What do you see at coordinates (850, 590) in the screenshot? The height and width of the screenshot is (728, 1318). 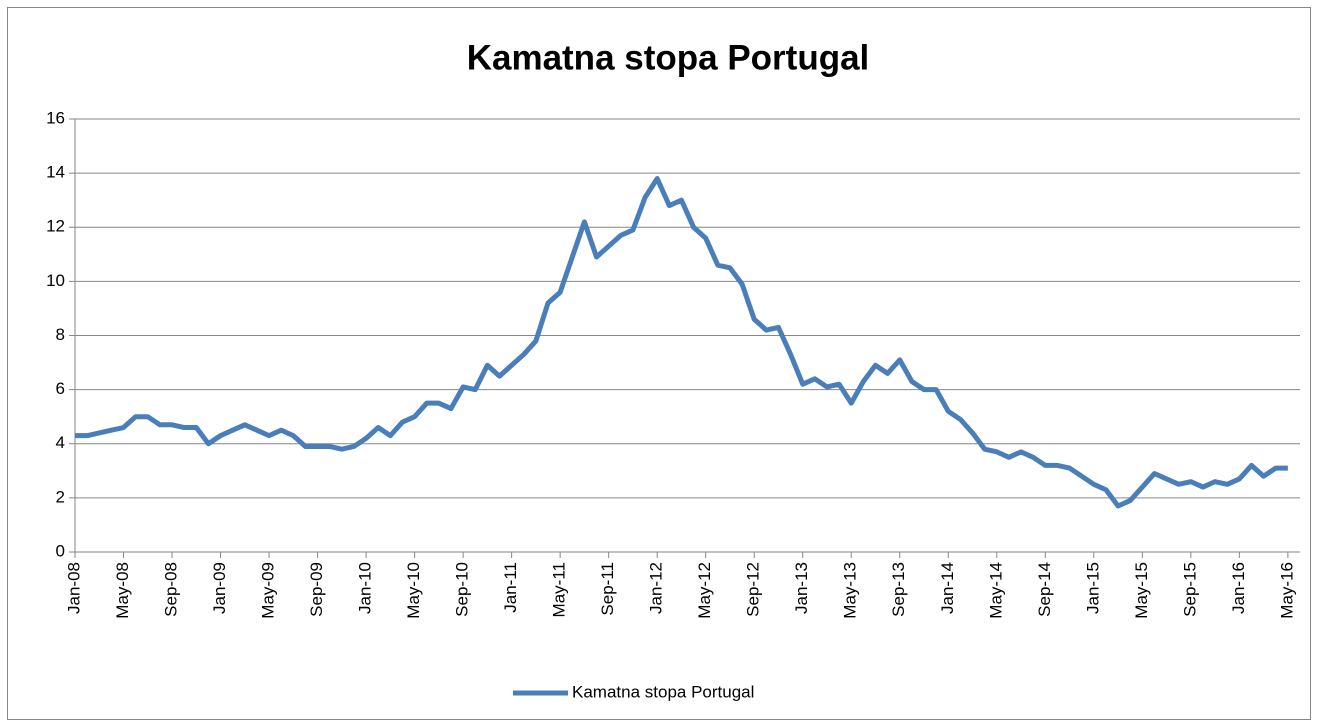 I see `x-tick-label: May-13` at bounding box center [850, 590].